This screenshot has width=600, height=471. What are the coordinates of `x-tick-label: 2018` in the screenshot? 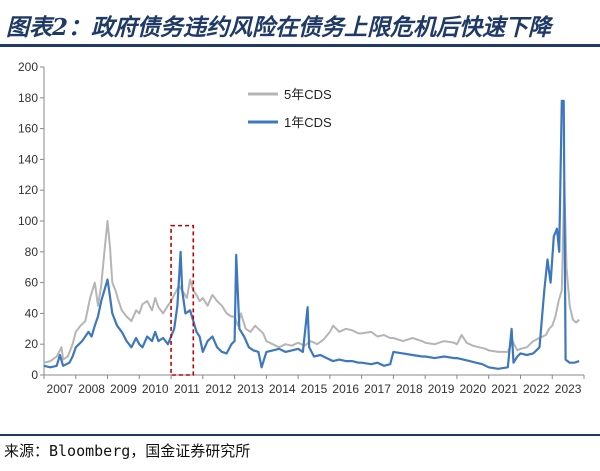 It's located at (409, 389).